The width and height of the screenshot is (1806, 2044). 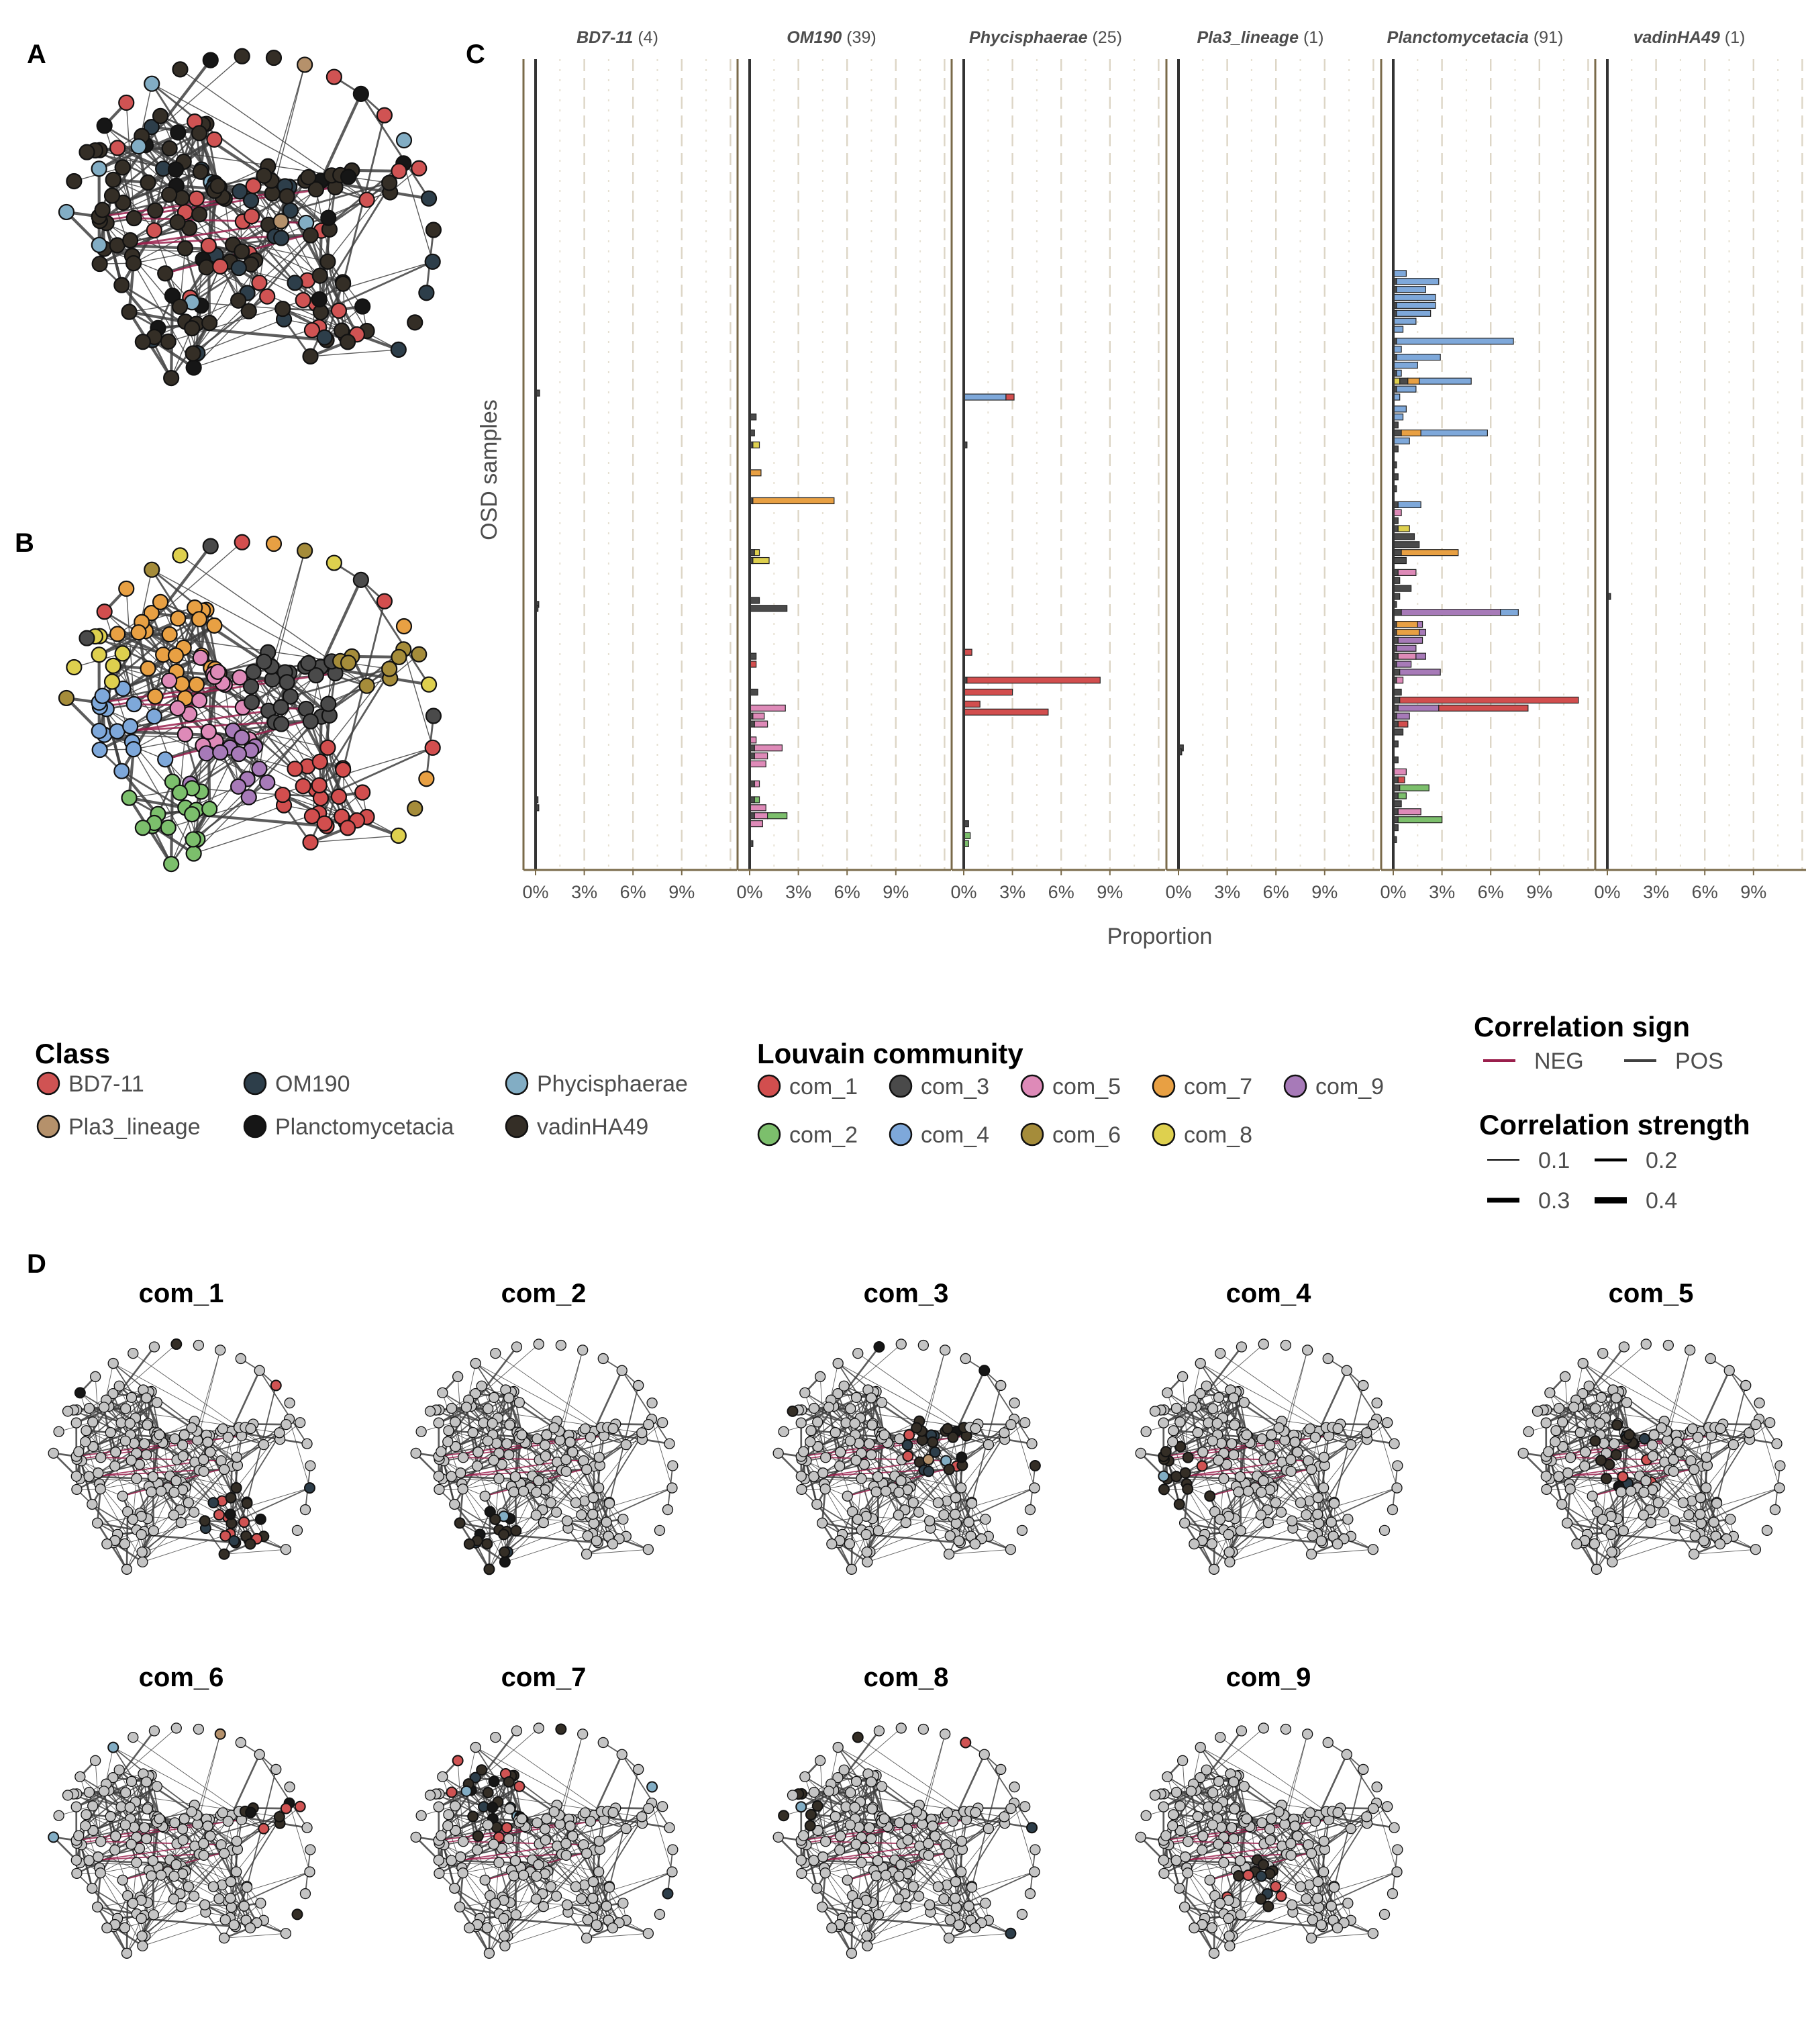 I want to click on facet-name: Planctomycetacia, so click(x=1461, y=37).